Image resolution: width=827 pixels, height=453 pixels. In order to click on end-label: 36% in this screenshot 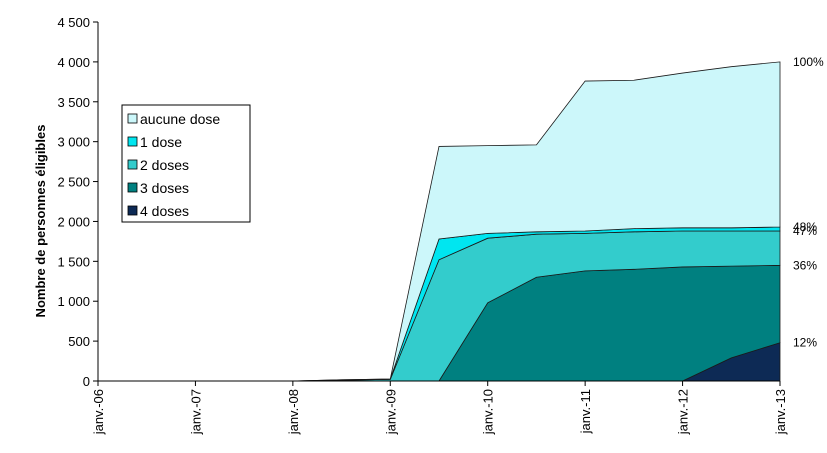, I will do `click(805, 265)`.